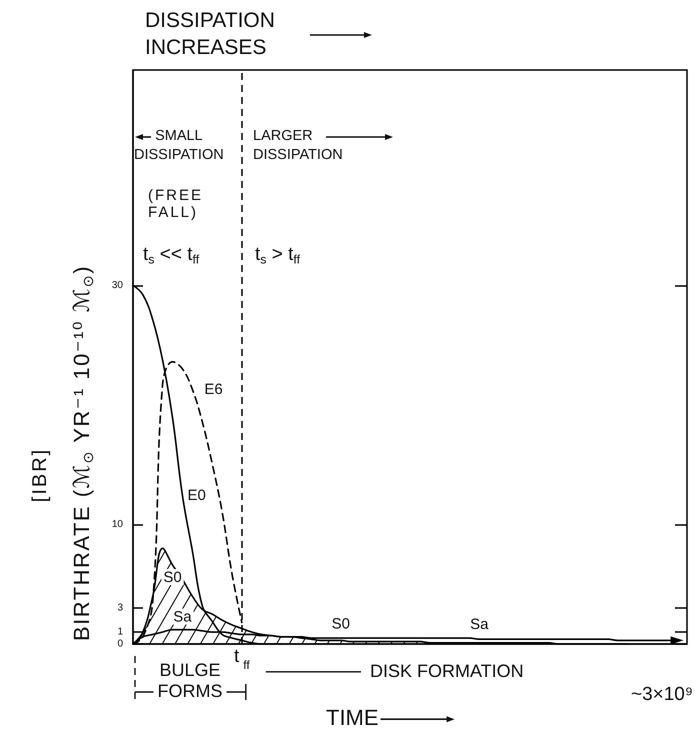 Image resolution: width=695 pixels, height=730 pixels. Describe the element at coordinates (277, 255) in the screenshot. I see `annotation: t$_{s}$ > t$_{ff}$` at that location.